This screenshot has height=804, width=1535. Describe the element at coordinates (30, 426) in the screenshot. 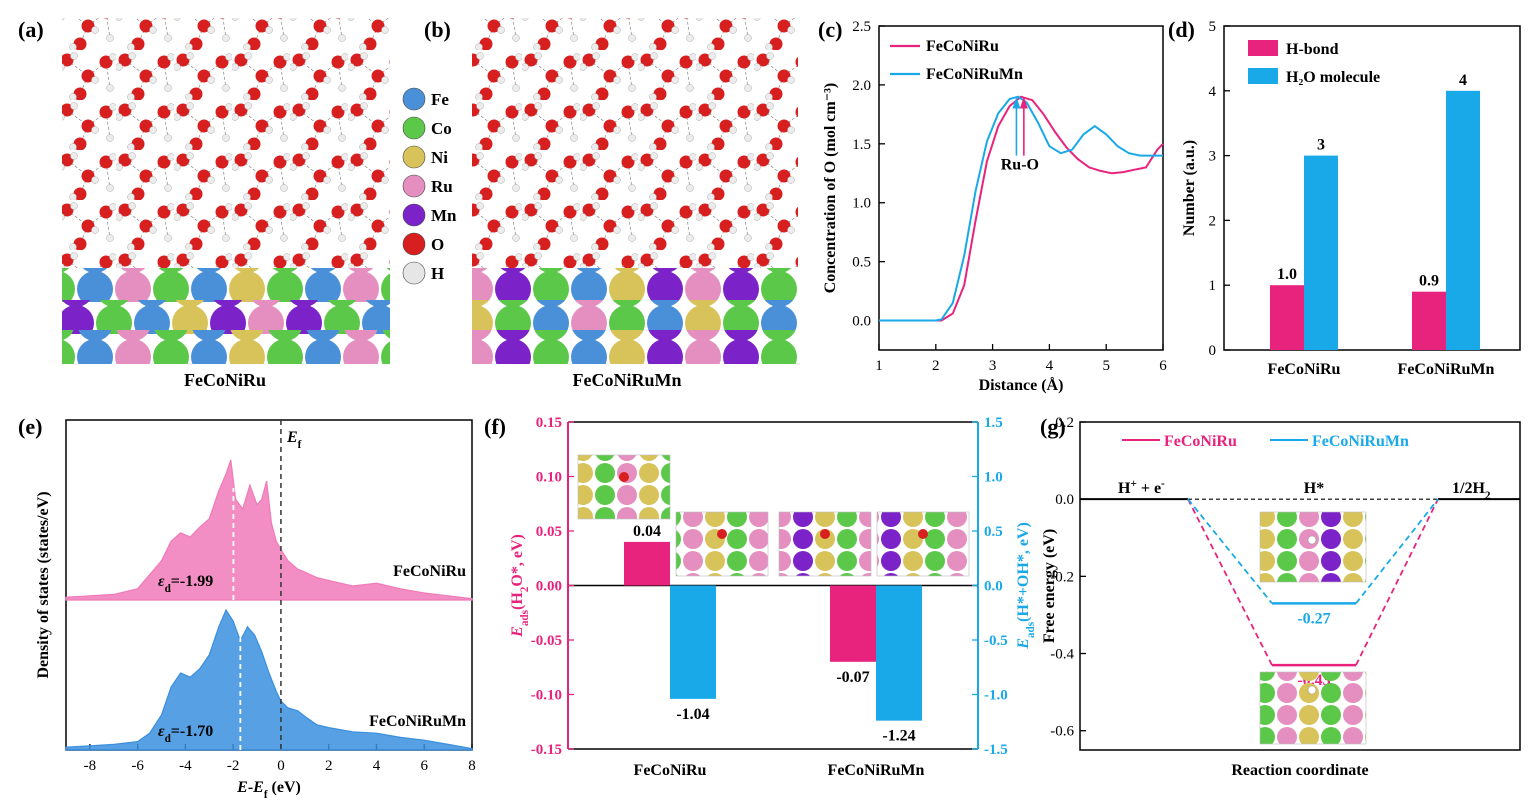

I see `panel-label-e: (e)` at that location.